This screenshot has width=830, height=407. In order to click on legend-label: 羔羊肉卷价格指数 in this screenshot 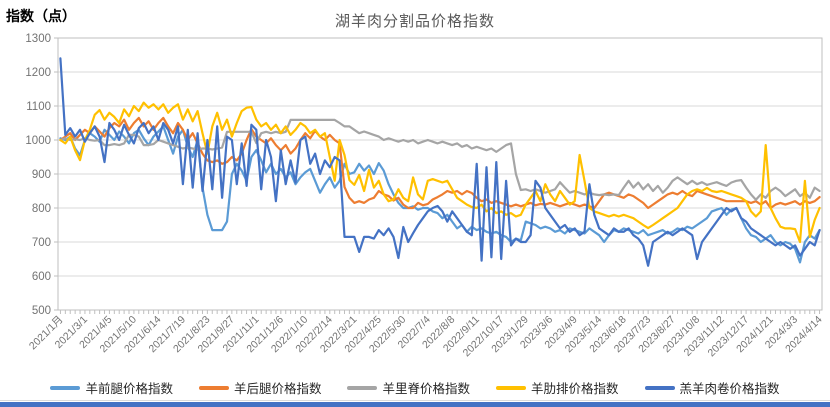, I will do `click(729, 389)`.